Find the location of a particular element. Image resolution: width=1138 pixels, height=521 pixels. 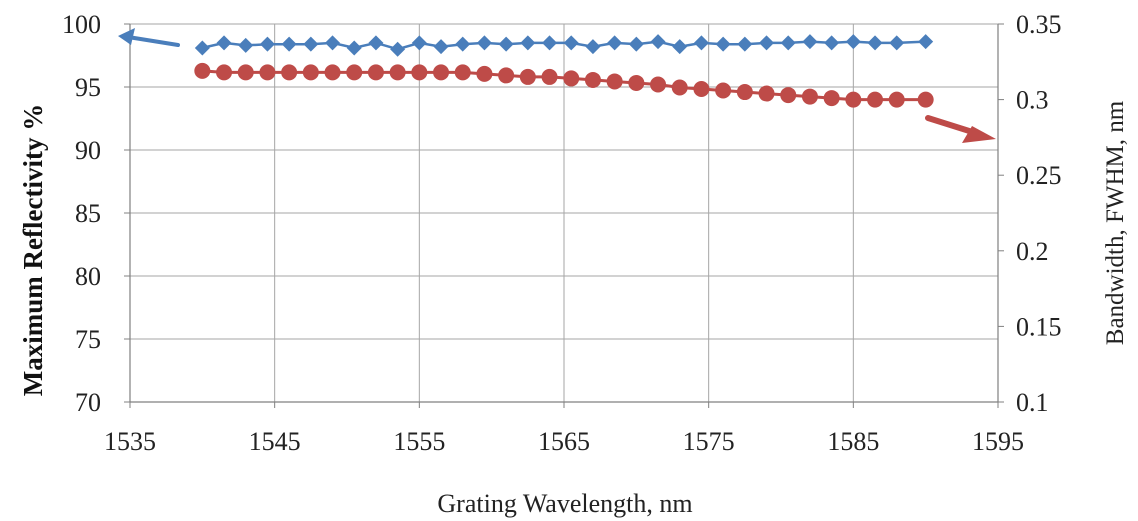

y-left-tick-labels: 70 75 80 85 90 95 100 is located at coordinates (81, 213).